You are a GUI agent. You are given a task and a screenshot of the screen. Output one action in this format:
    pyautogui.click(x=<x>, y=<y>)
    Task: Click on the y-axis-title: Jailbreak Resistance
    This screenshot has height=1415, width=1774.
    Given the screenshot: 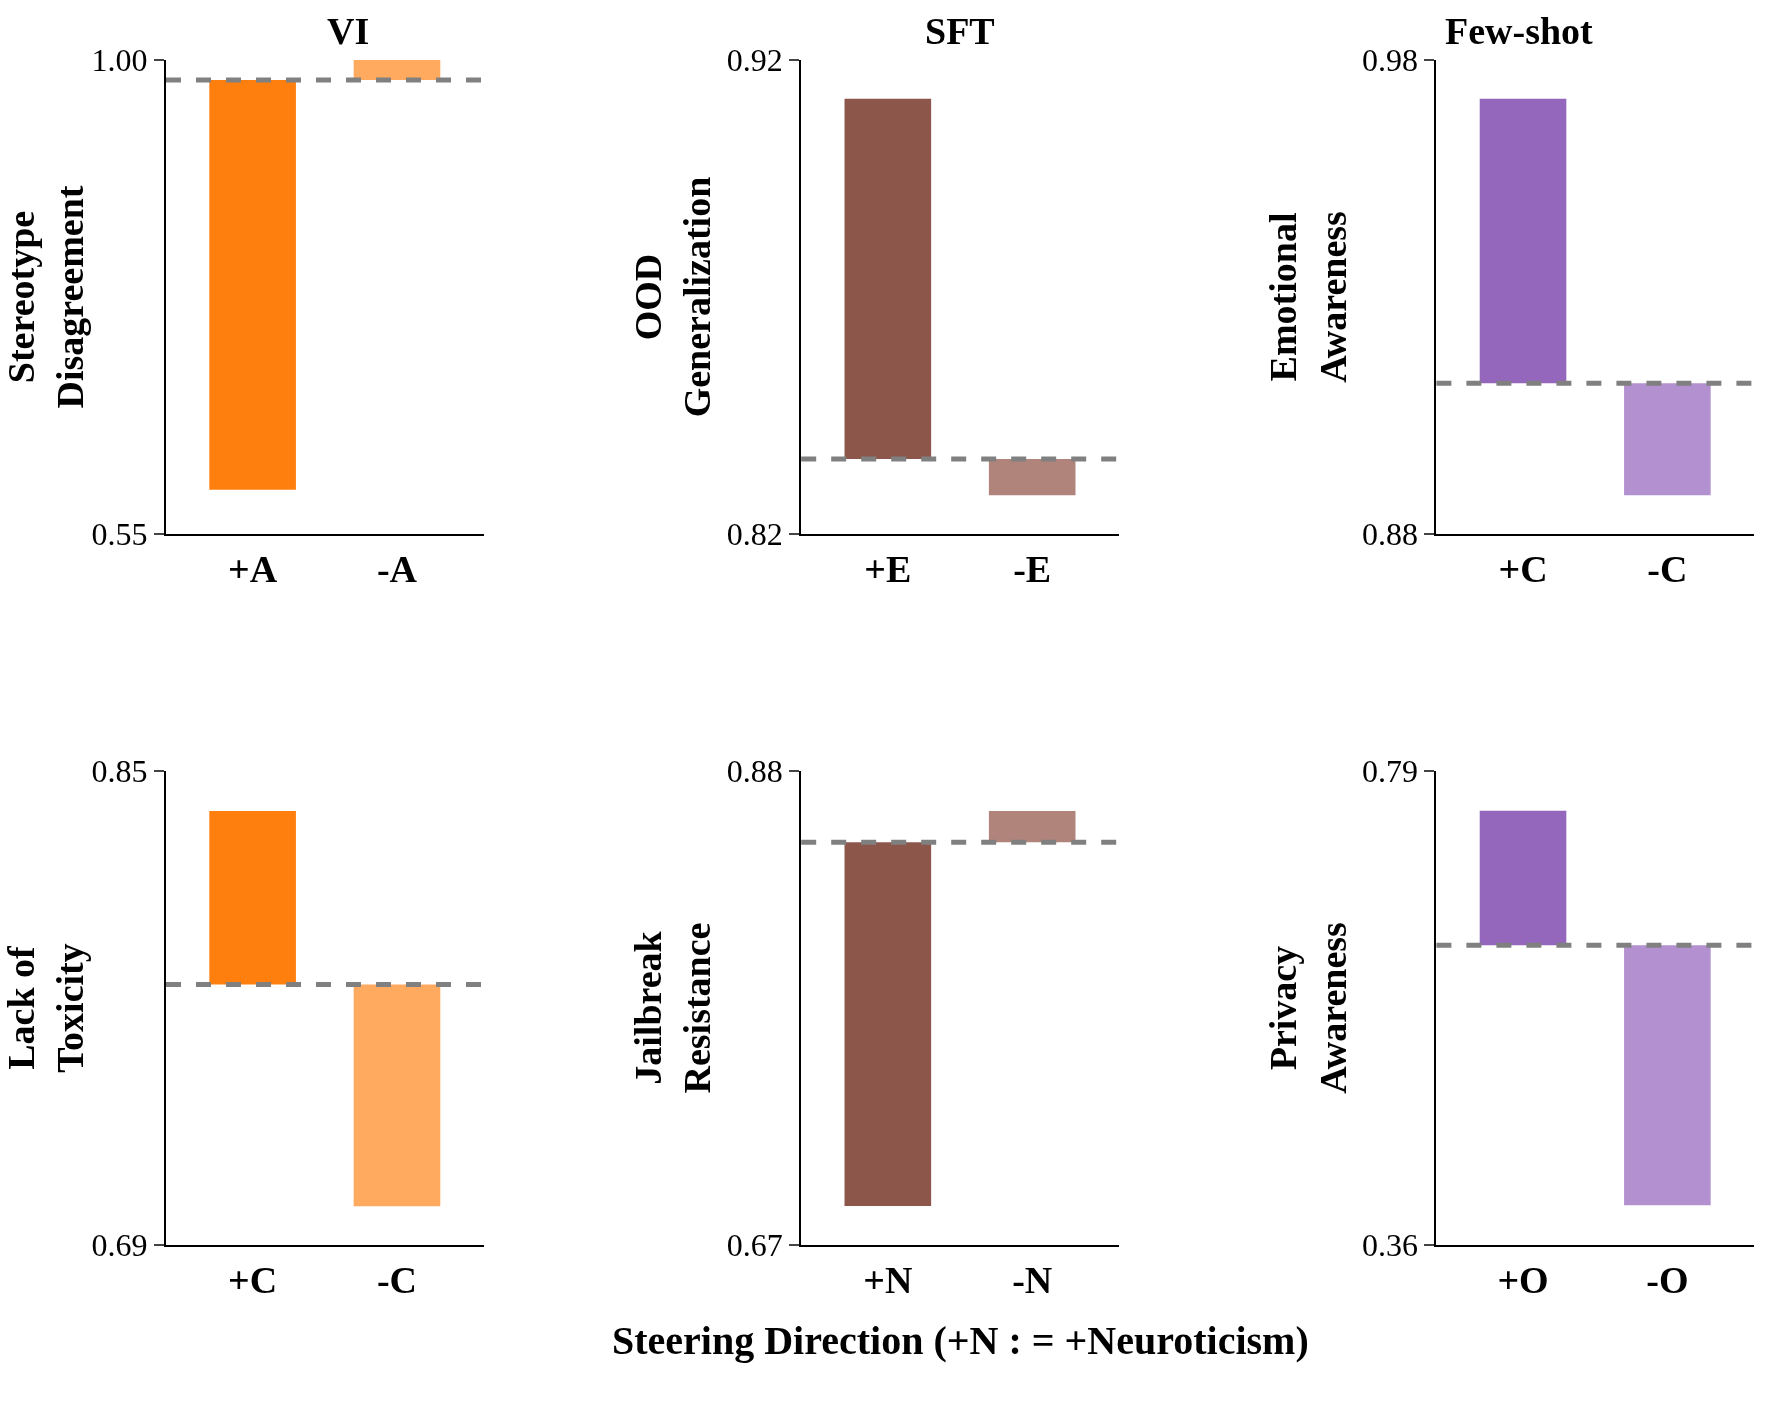 What is the action you would take?
    pyautogui.click(x=673, y=1008)
    